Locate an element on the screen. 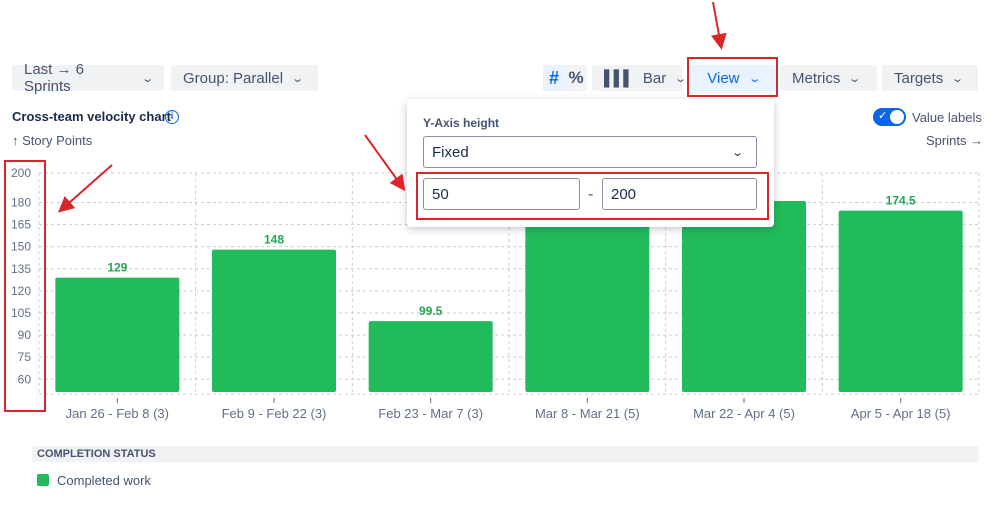 Image resolution: width=998 pixels, height=508 pixels. y-tick-label: 120 is located at coordinates (21, 291).